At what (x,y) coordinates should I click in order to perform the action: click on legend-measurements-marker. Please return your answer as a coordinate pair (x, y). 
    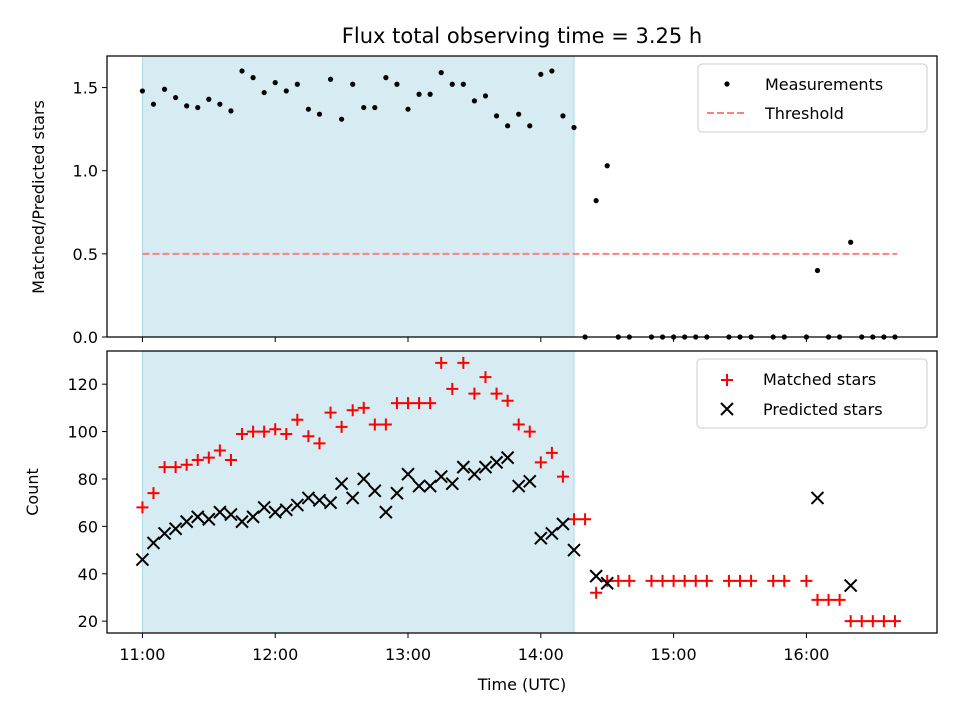
    Looking at the image, I should click on (727, 84).